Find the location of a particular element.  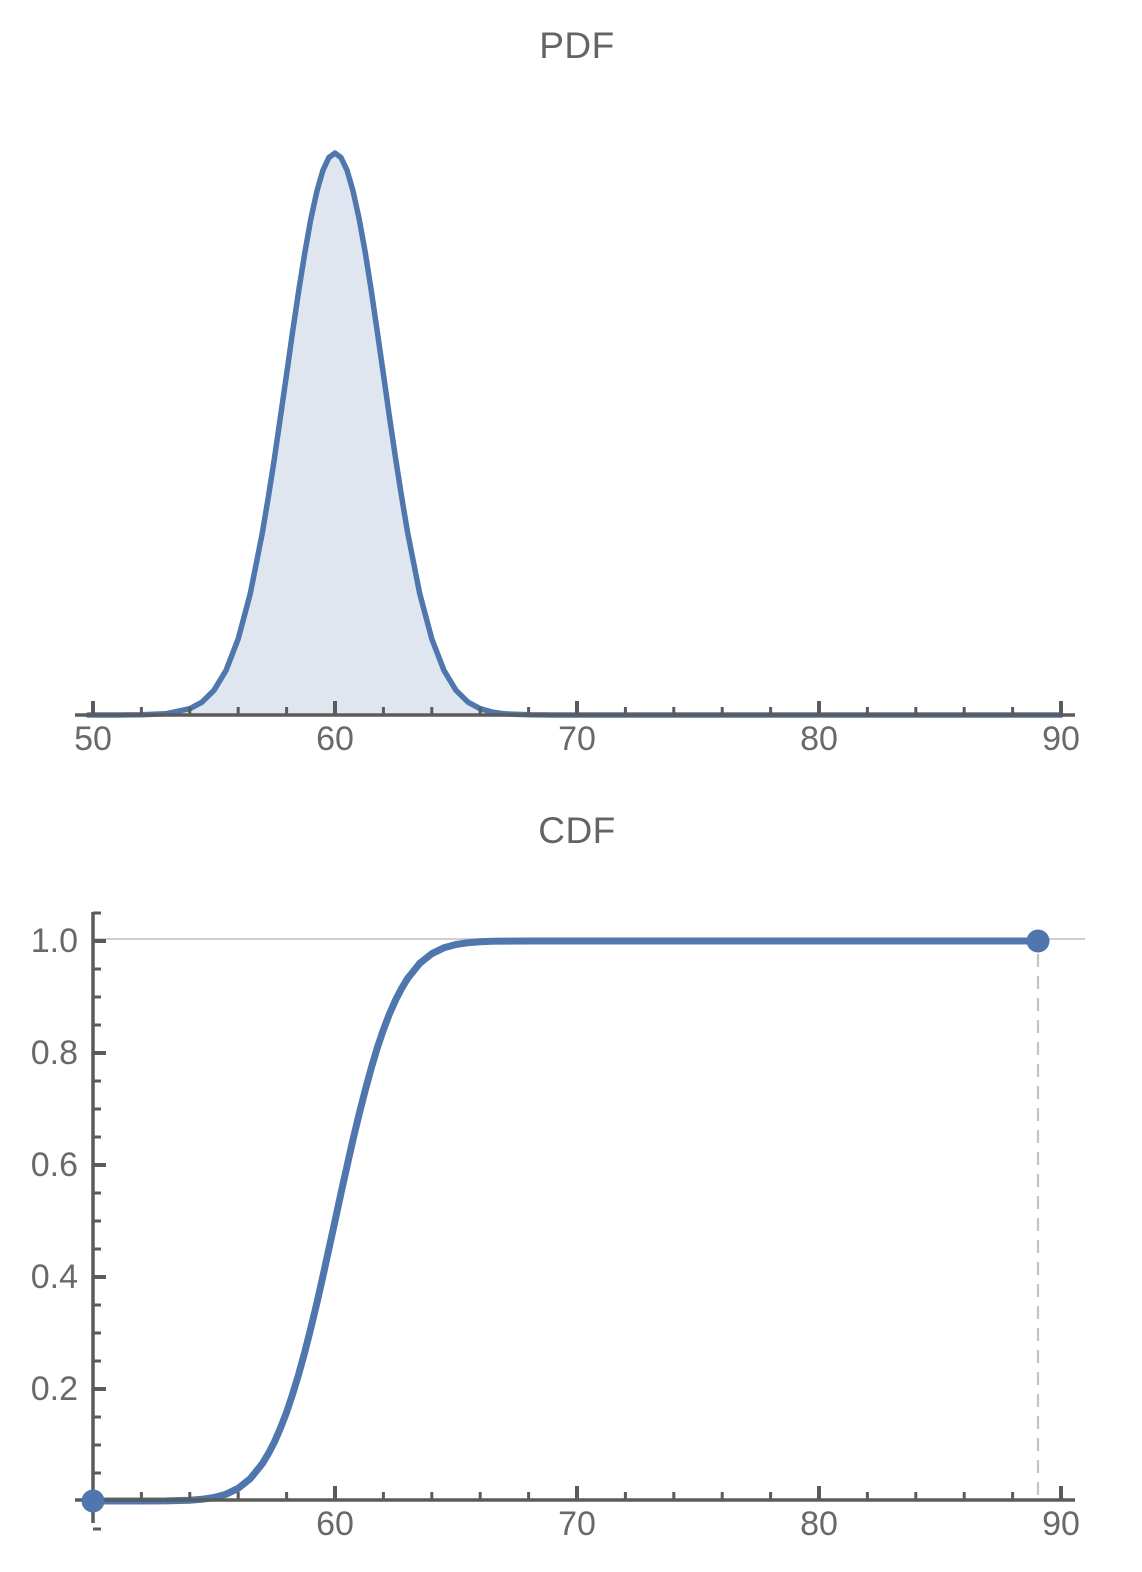

cdf-y-ticks is located at coordinates (99, 1221).